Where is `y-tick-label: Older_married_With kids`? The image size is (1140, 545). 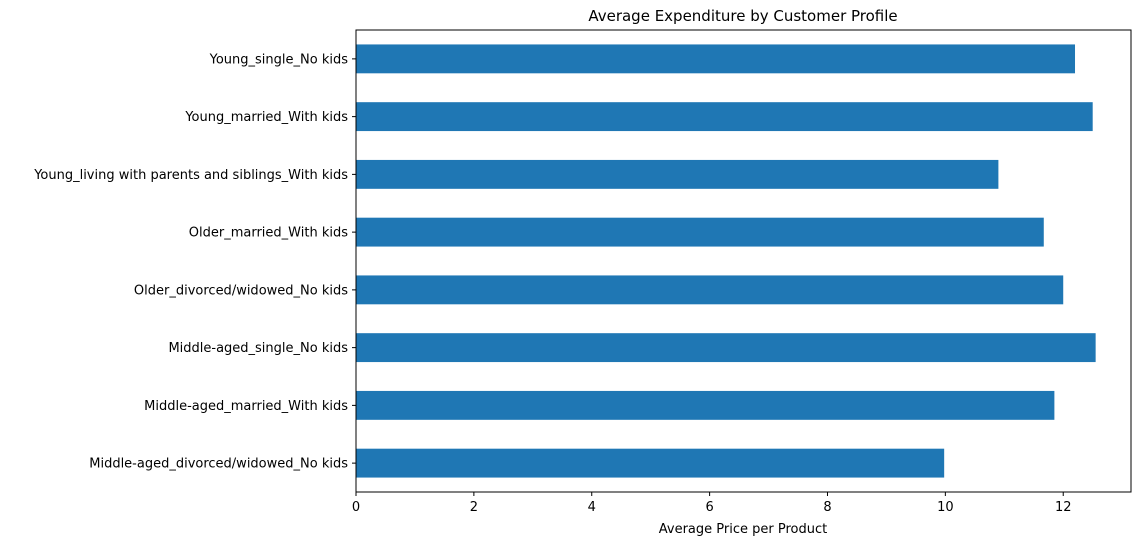
y-tick-label: Older_married_With kids is located at coordinates (268, 233).